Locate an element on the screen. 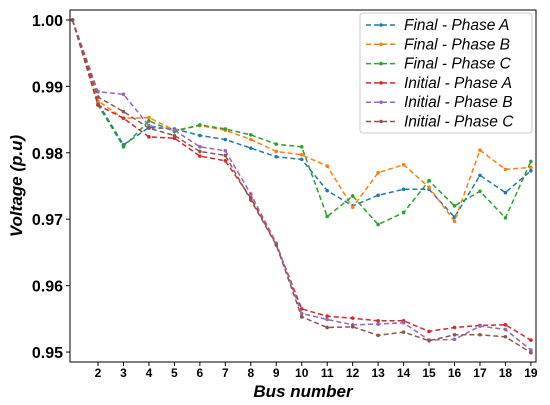 This screenshot has width=550, height=405. y-tick-label: 0.98 is located at coordinates (47, 154).